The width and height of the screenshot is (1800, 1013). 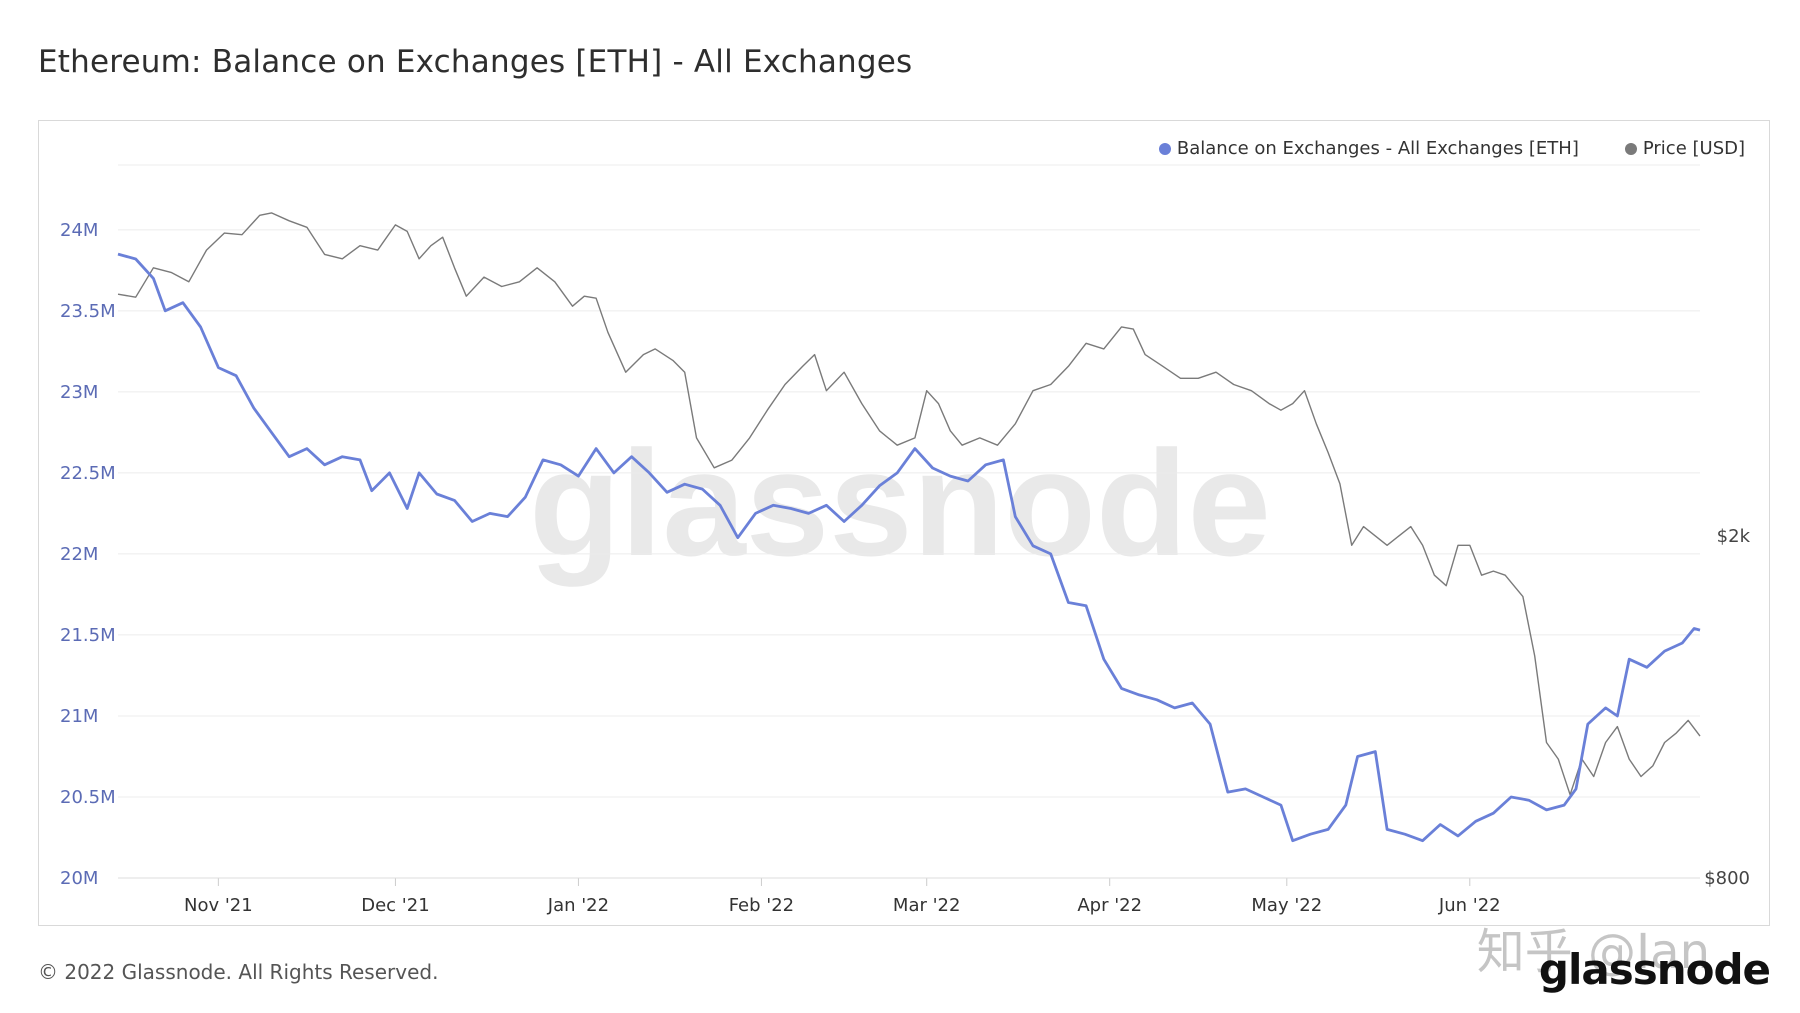 What do you see at coordinates (238, 972) in the screenshot?
I see `copyright-footer: © 2022 Glassnode. All Rights Reserved.` at bounding box center [238, 972].